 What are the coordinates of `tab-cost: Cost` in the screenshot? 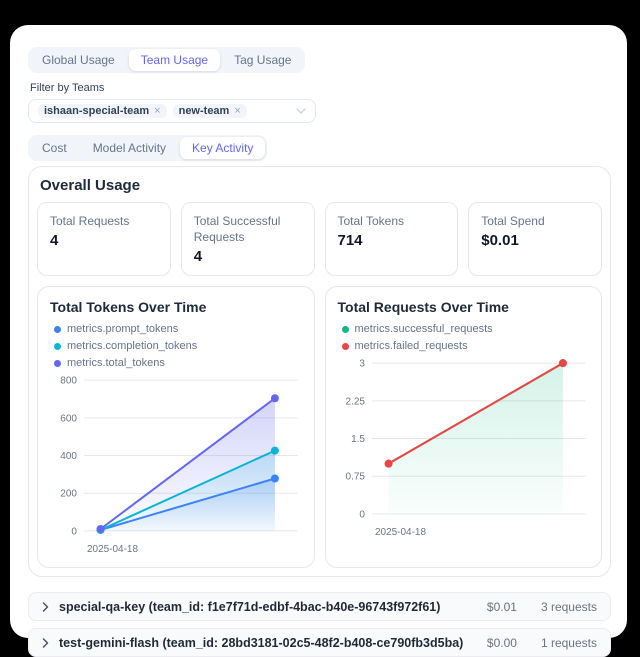 It's located at (54, 148).